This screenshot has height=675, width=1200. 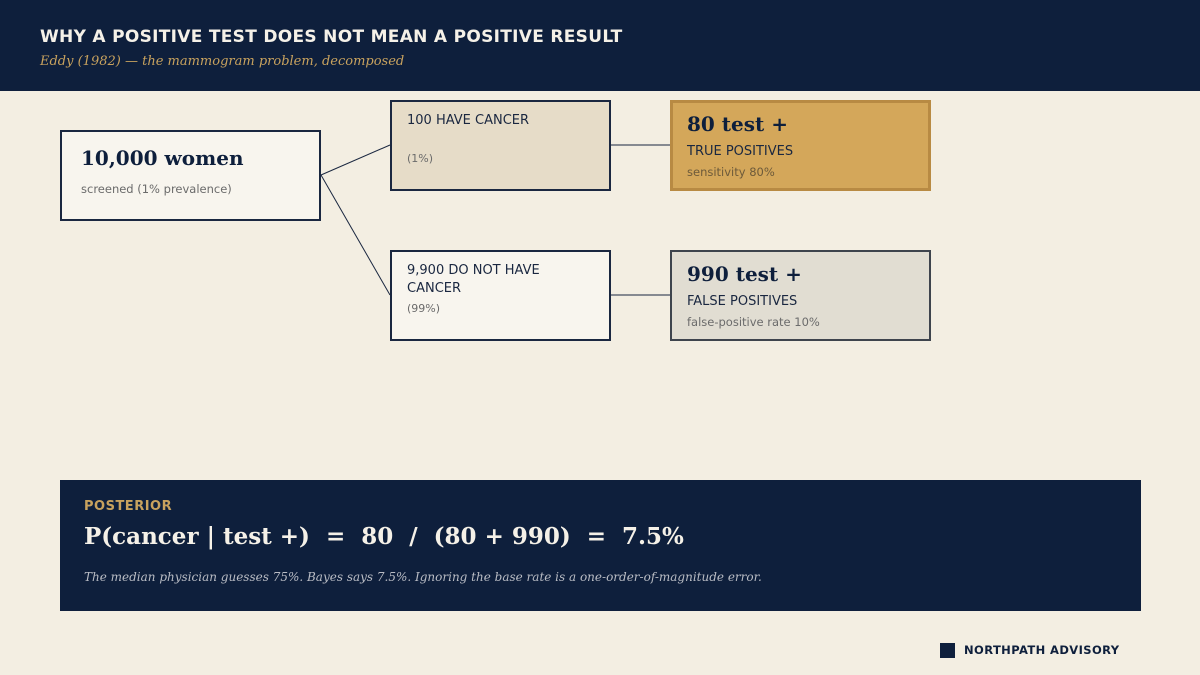 I want to click on root-note: screened (1% prevalence), so click(x=156, y=189).